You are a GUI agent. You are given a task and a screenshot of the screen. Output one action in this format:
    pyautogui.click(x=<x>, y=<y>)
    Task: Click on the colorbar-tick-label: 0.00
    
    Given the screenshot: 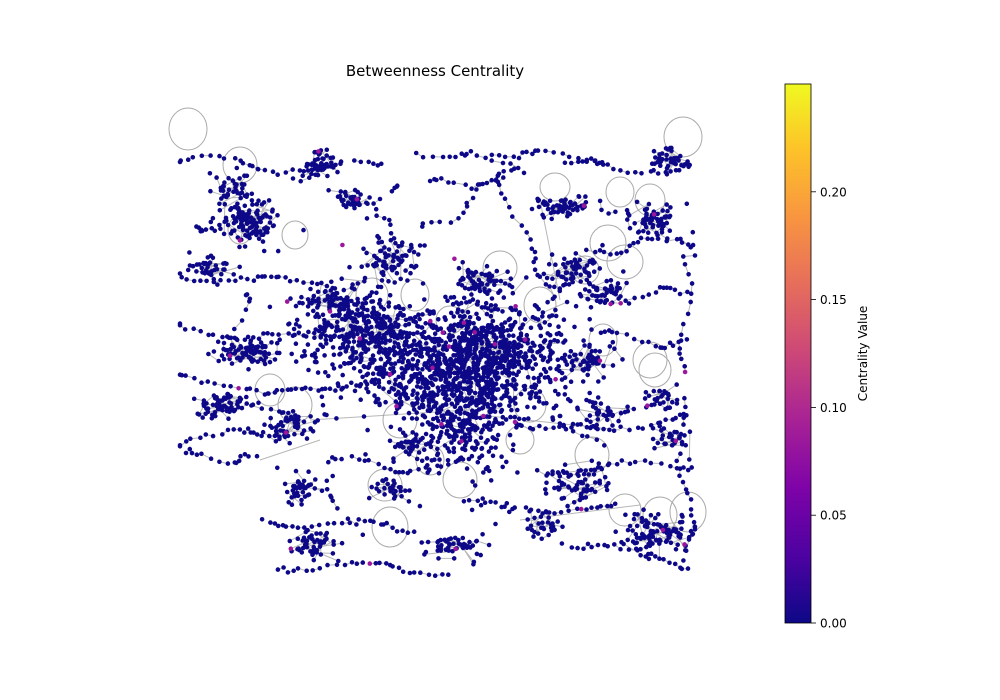 What is the action you would take?
    pyautogui.click(x=833, y=624)
    